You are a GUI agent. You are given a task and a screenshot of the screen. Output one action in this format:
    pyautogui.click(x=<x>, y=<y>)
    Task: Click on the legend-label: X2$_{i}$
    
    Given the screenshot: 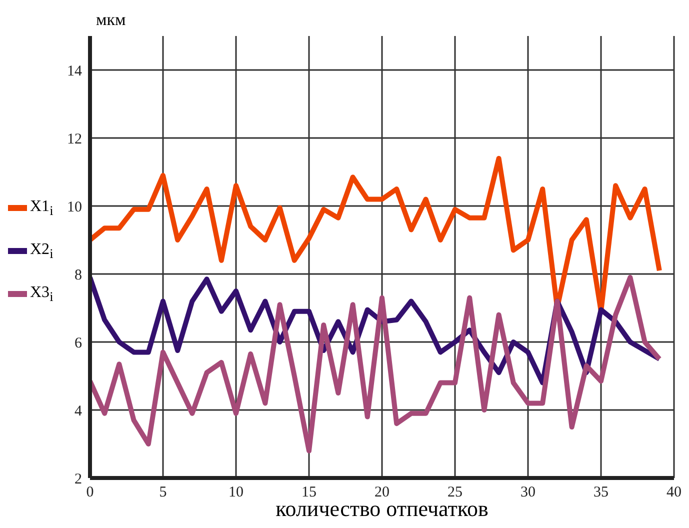 What is the action you would take?
    pyautogui.click(x=42, y=251)
    